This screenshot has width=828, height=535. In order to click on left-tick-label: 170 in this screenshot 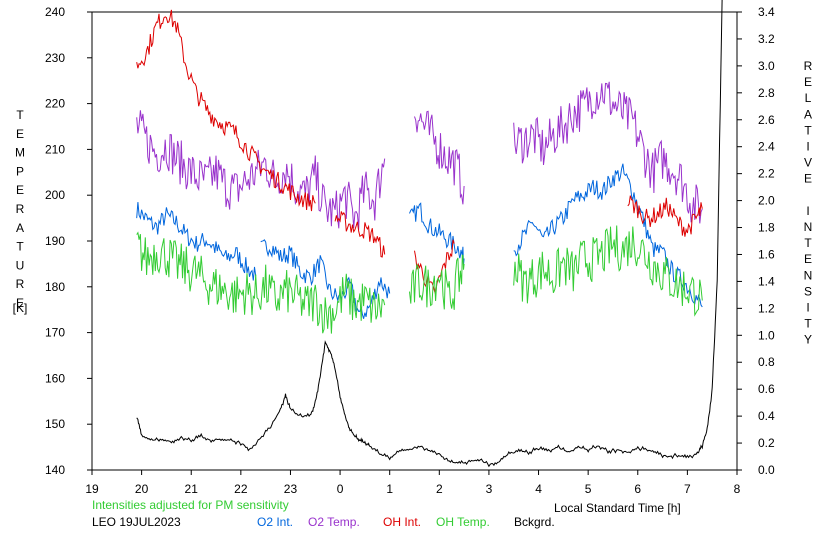, I will do `click(55, 333)`.